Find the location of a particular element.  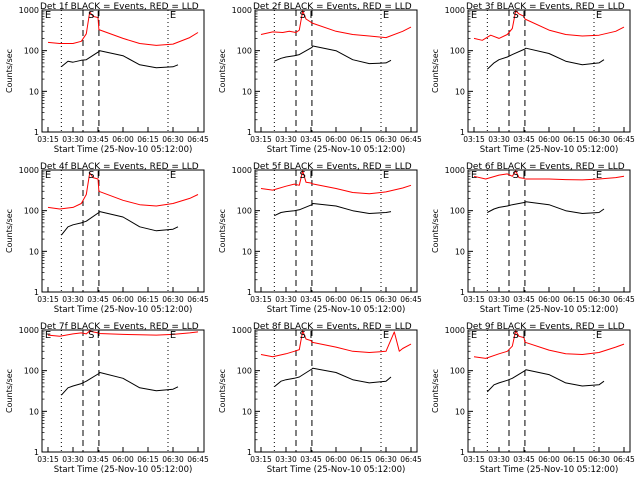

chart-title: Det 4f BLACK = Events, RED = LLD is located at coordinates (119, 167).